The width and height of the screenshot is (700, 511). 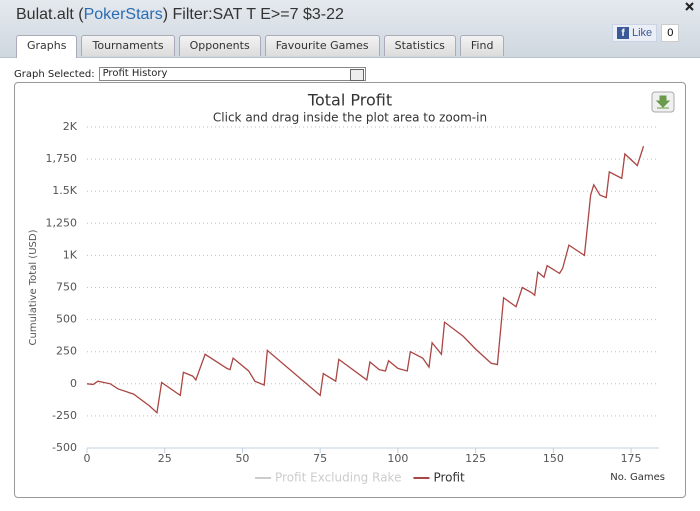 I want to click on title-prefix: Bulat.alt (, so click(x=50, y=14).